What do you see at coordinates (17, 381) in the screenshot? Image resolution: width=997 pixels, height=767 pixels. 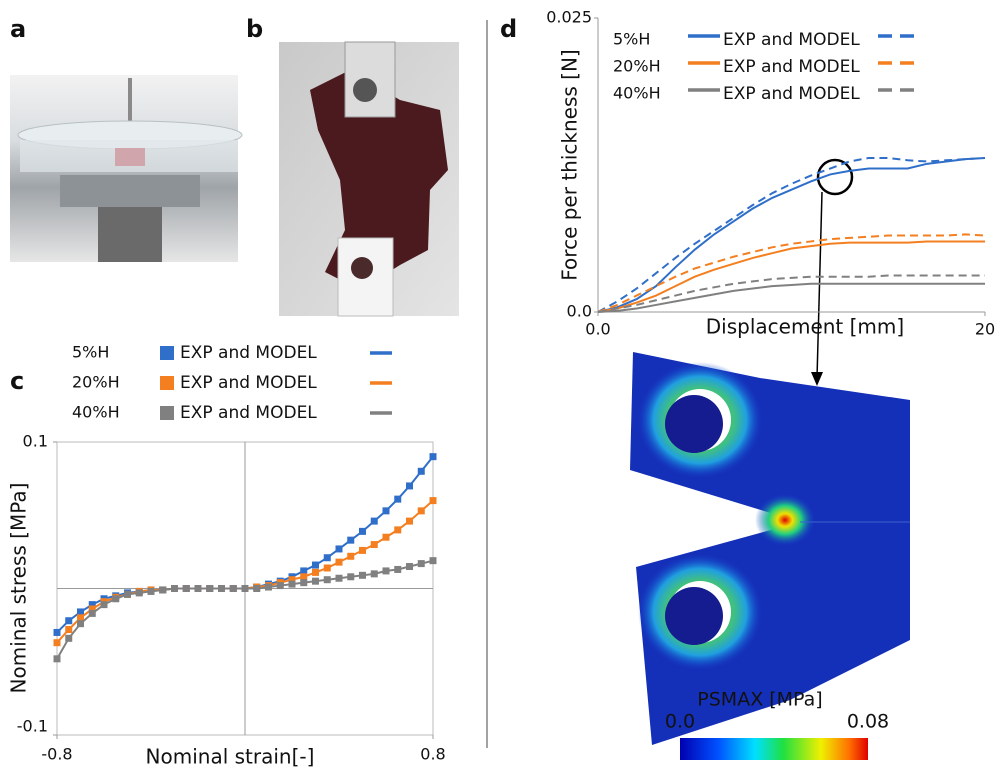 I see `panel-label: c` at bounding box center [17, 381].